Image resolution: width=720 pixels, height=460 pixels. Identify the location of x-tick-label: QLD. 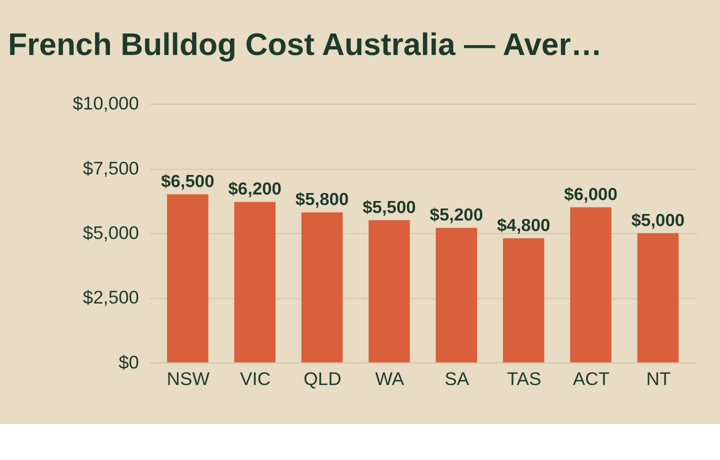
(323, 378).